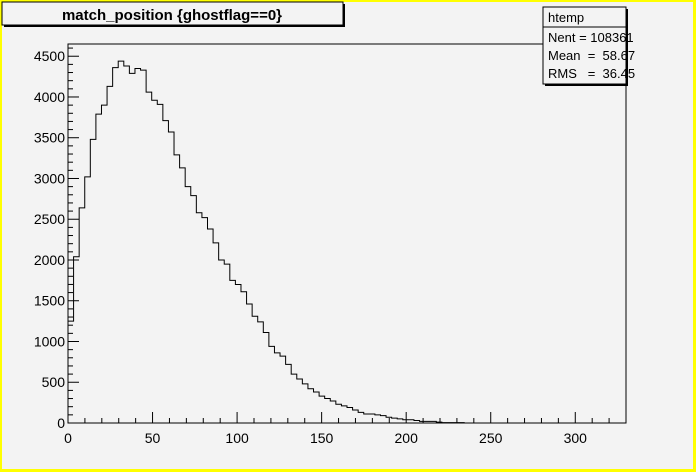 The image size is (696, 472). What do you see at coordinates (576, 438) in the screenshot?
I see `x-tick-label: 300` at bounding box center [576, 438].